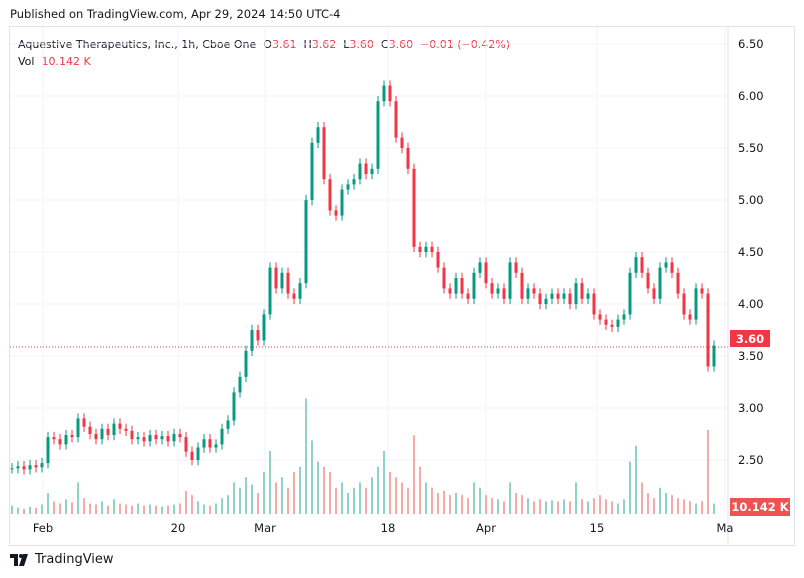 The height and width of the screenshot is (578, 804). I want to click on y-tick-label: 4.00, so click(751, 304).